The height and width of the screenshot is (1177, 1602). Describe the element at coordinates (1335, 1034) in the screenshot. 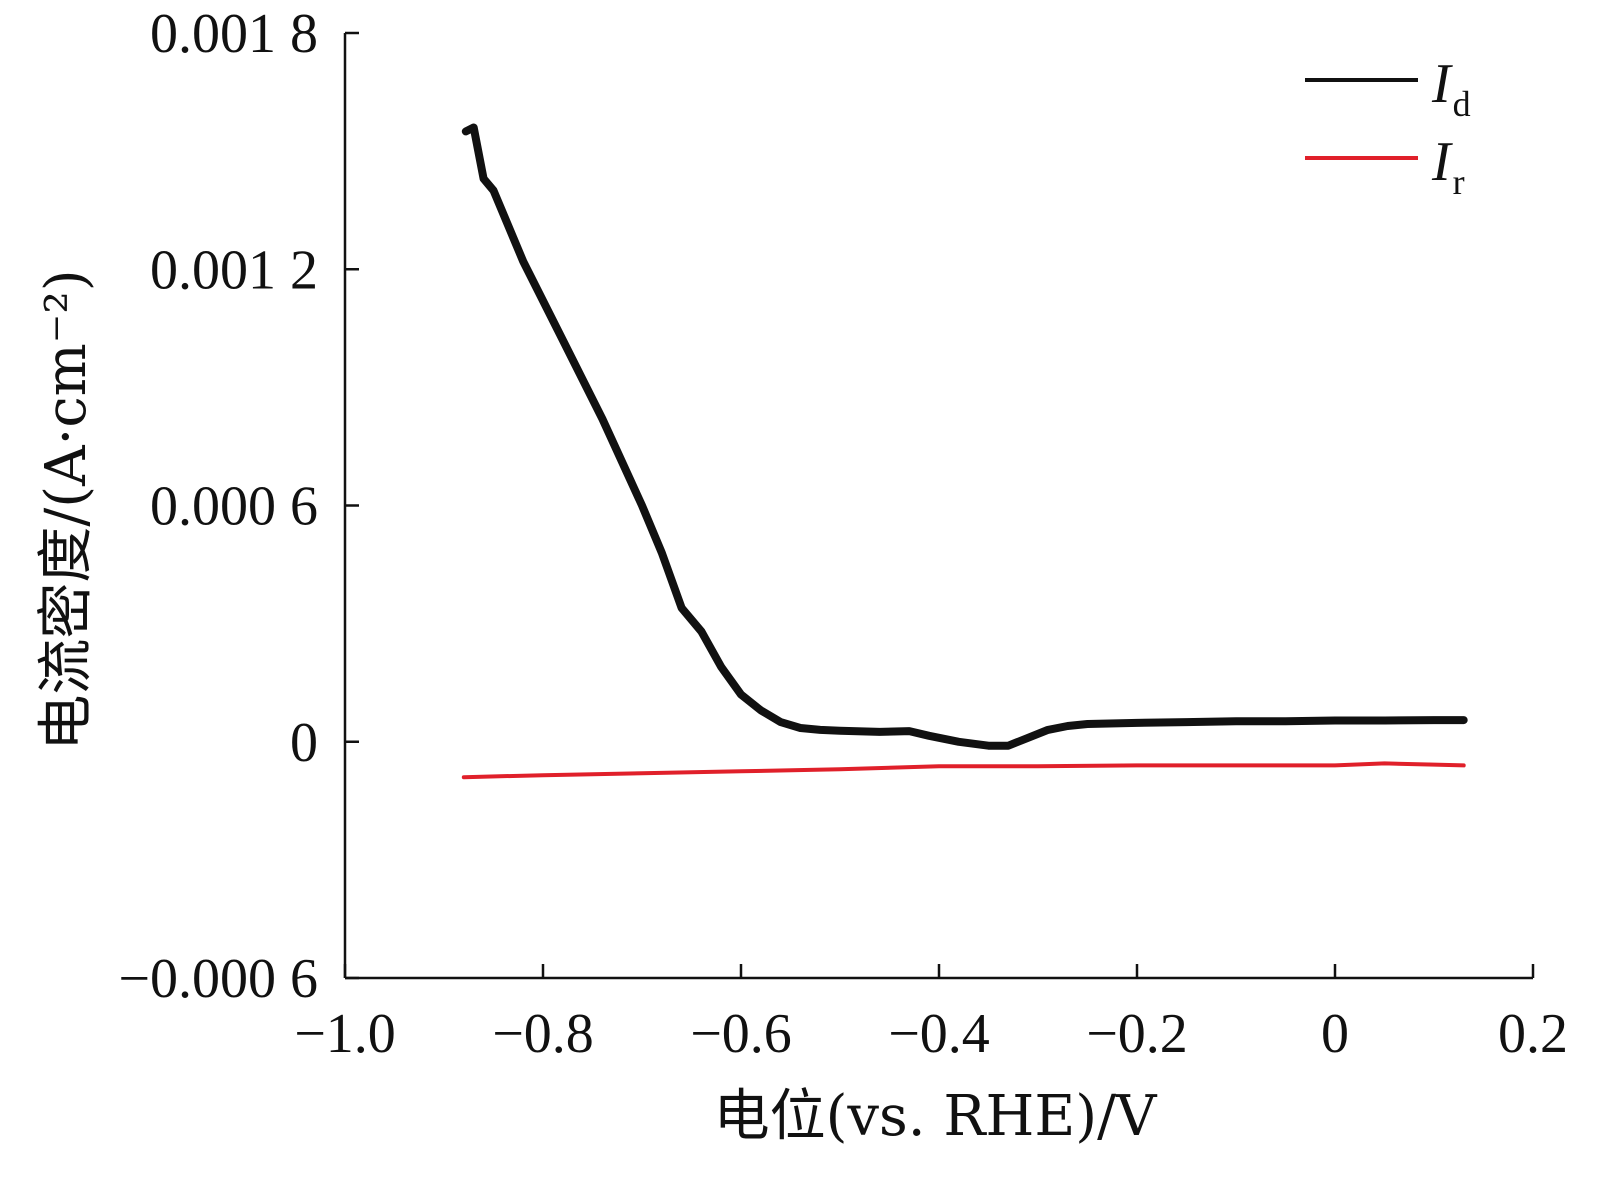

I see `x-tick-label: 0` at that location.